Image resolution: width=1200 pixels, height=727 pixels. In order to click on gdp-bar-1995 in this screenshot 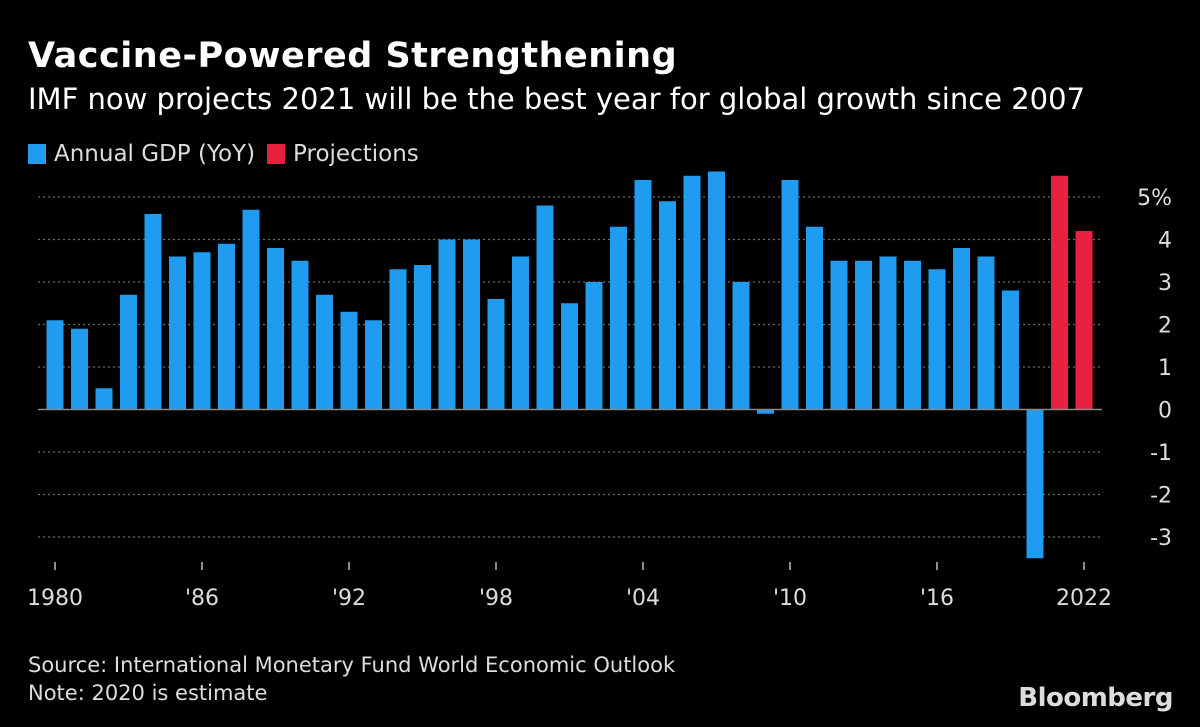, I will do `click(422, 337)`.